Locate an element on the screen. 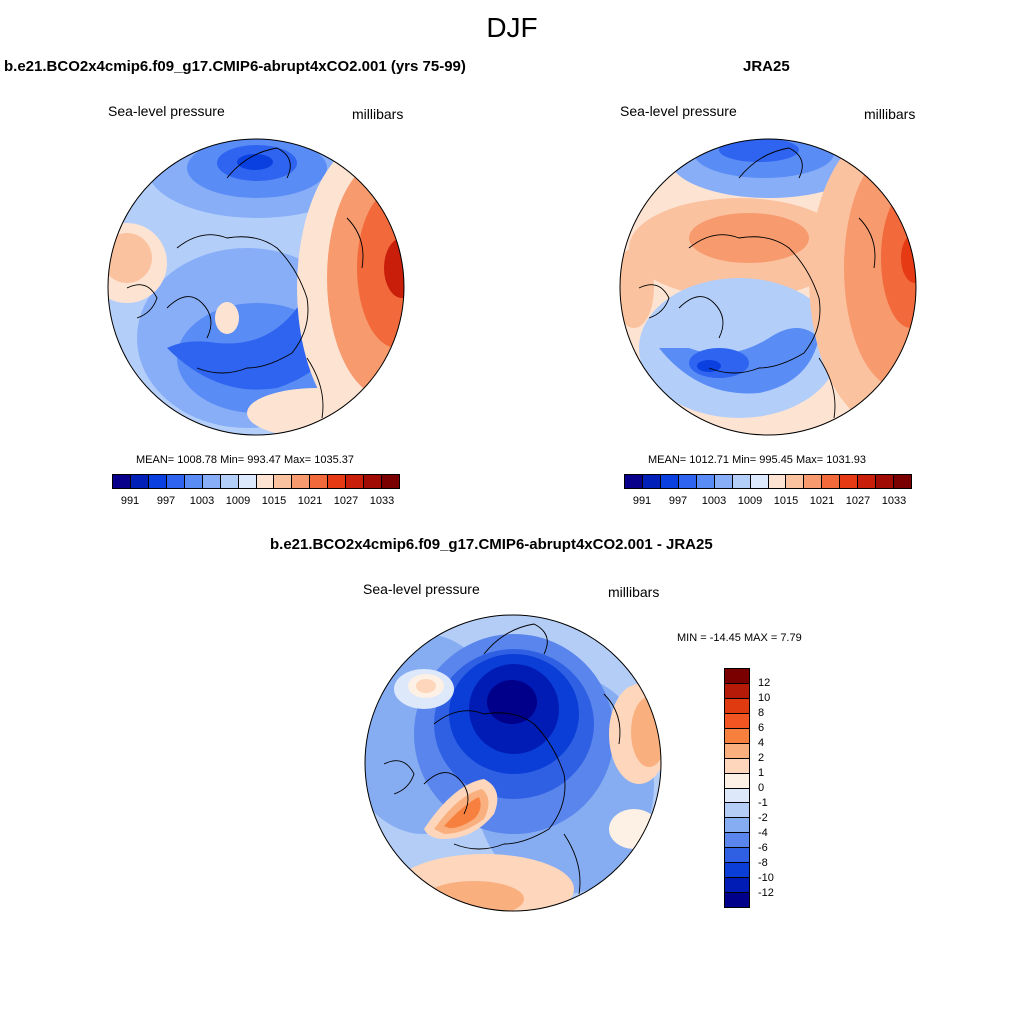 The width and height of the screenshot is (1024, 1024). colorbar-tick-label: -8 is located at coordinates (763, 863).